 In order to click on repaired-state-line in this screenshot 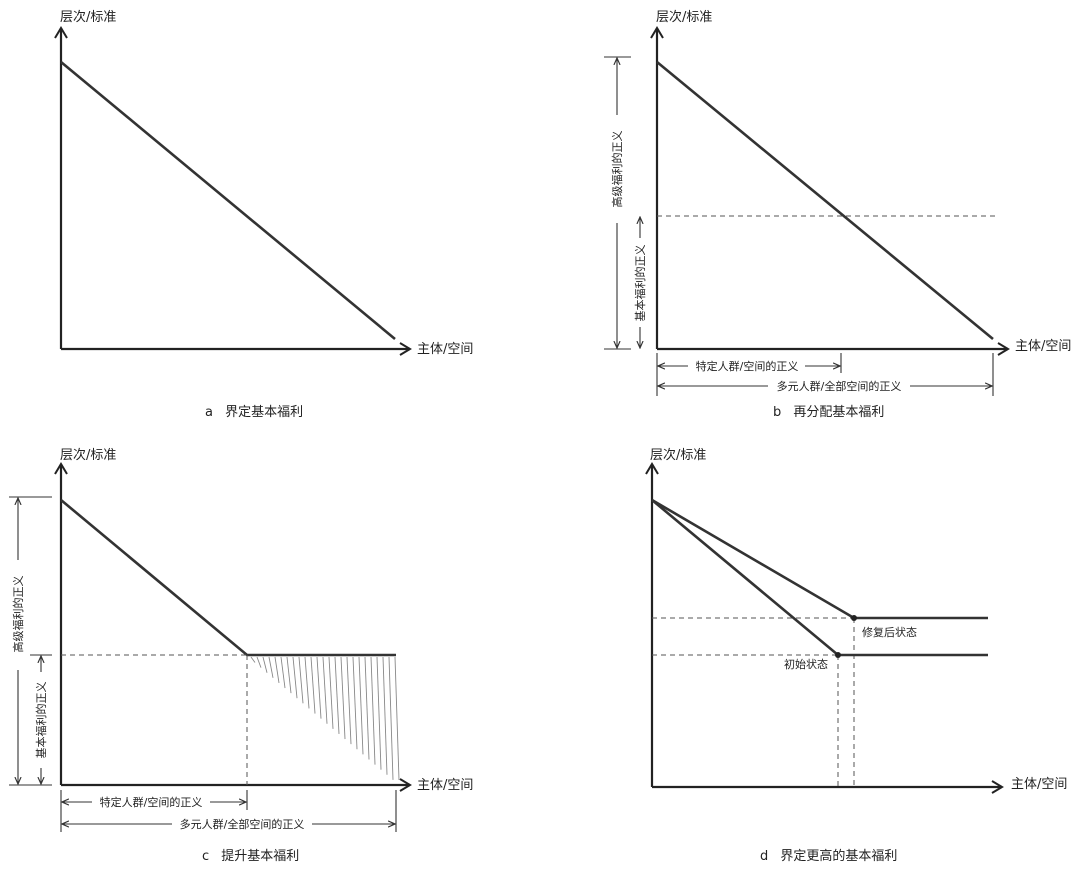, I will do `click(819, 559)`.